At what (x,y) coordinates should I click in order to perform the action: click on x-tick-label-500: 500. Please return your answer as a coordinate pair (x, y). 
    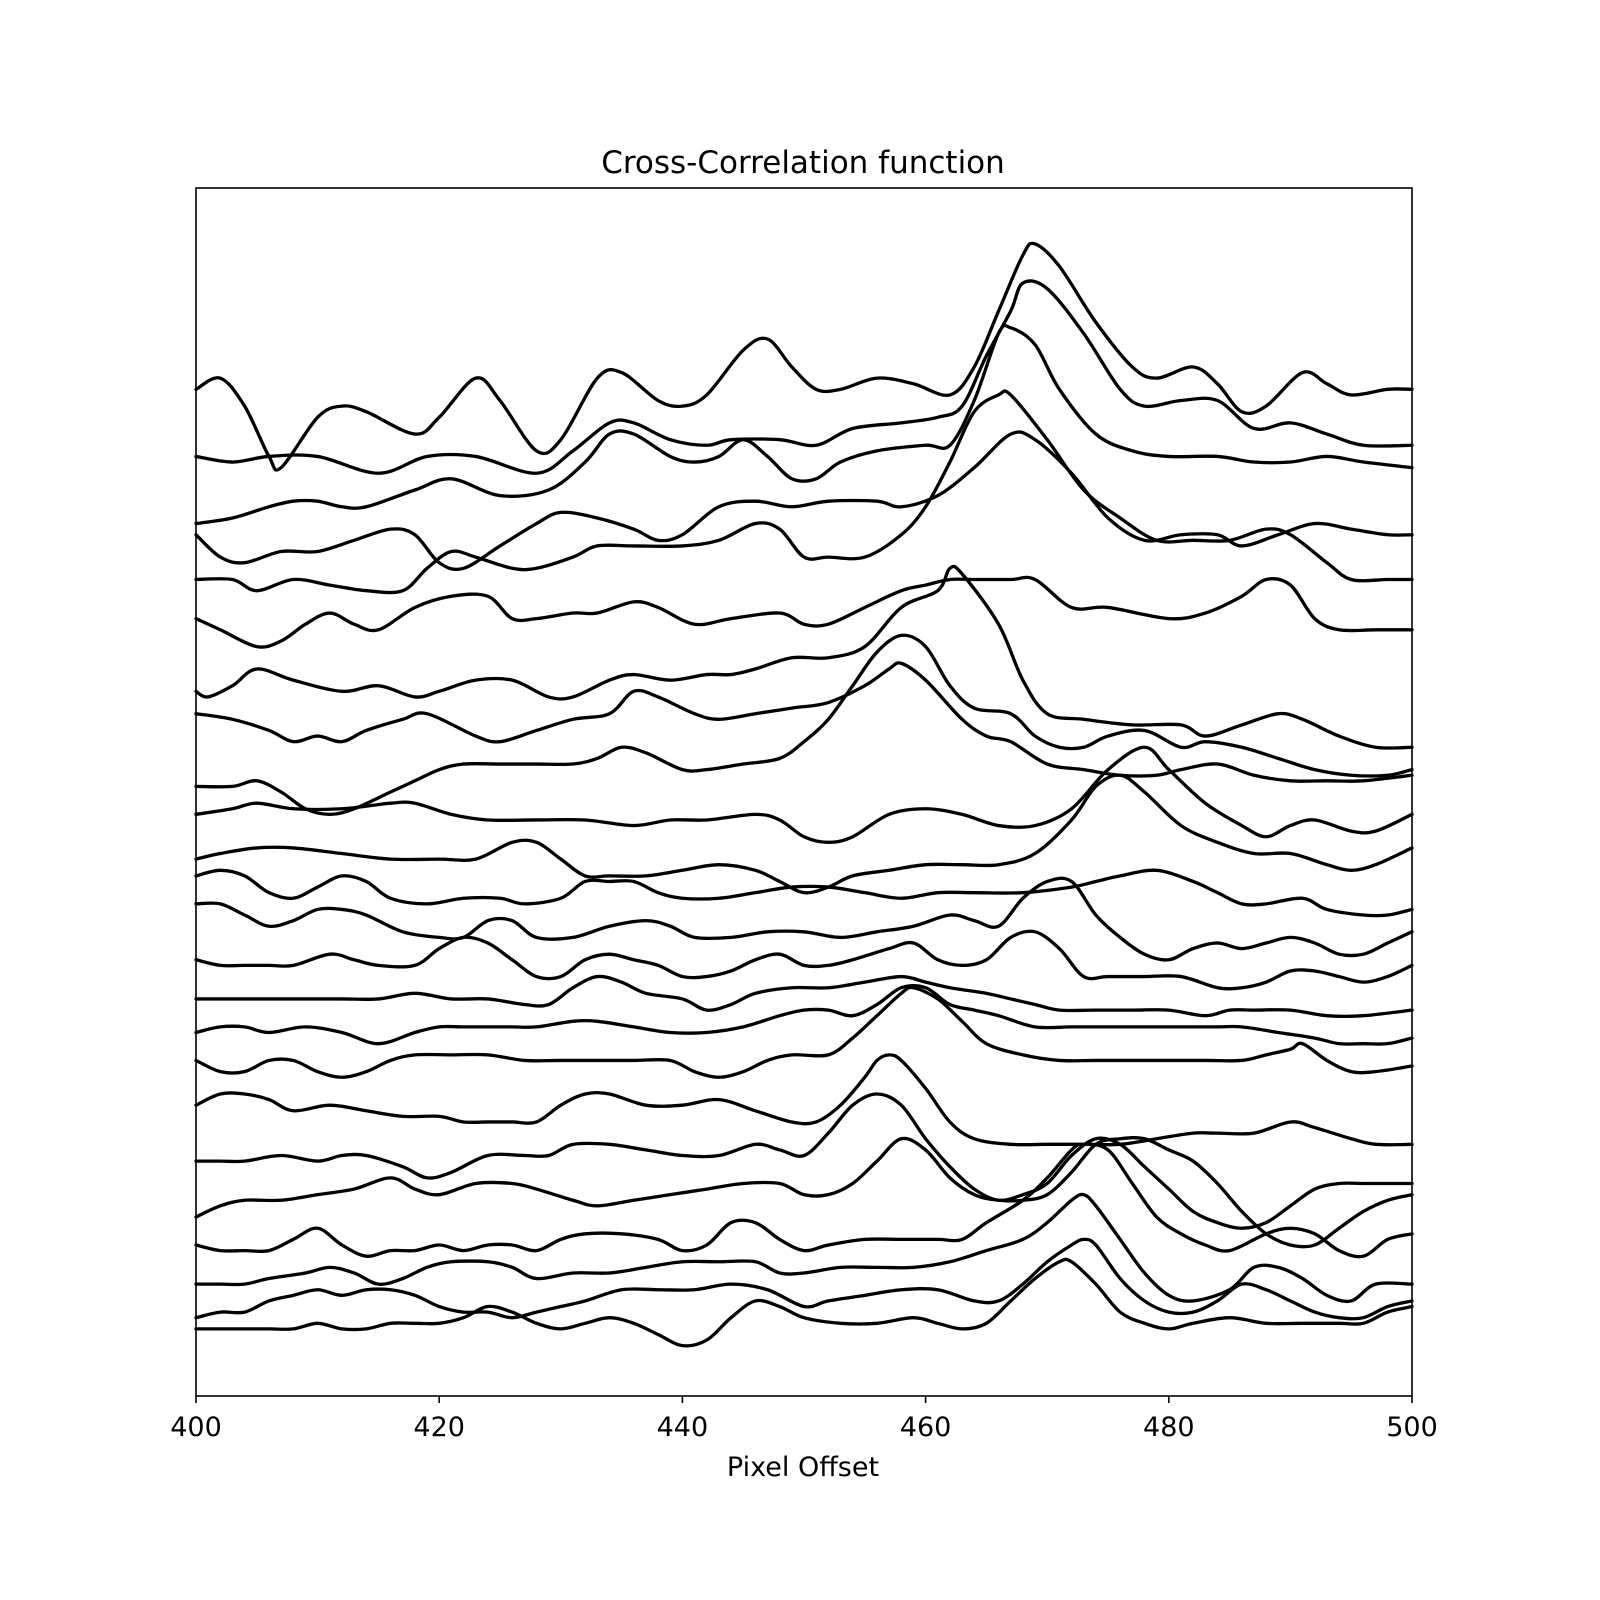
    Looking at the image, I should click on (1412, 1427).